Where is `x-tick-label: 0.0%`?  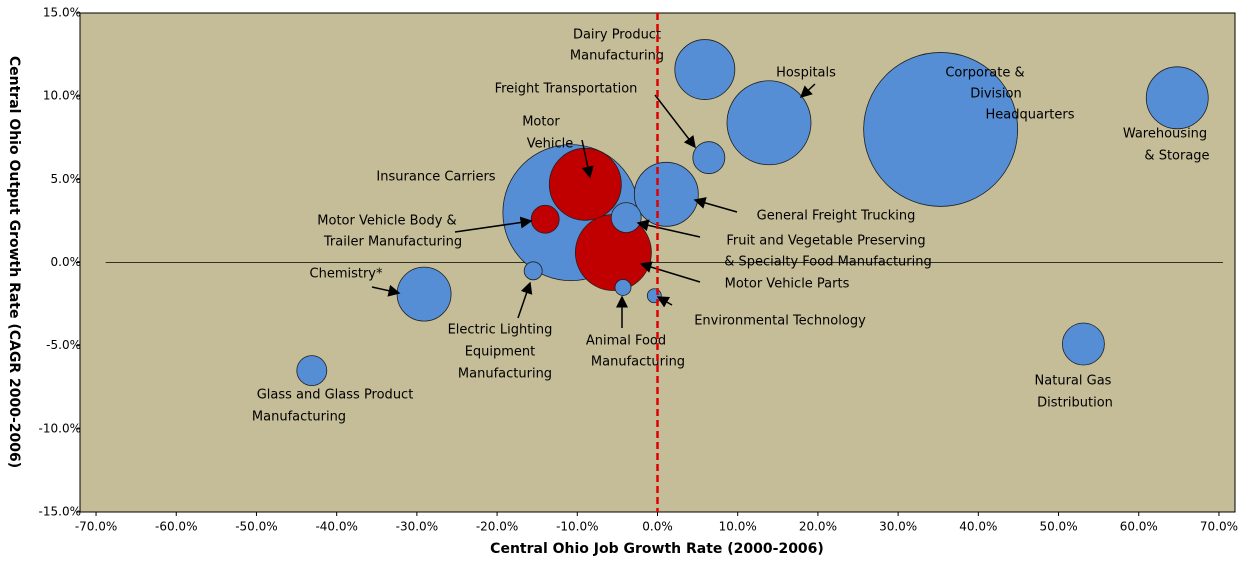 x-tick-label: 0.0% is located at coordinates (657, 527).